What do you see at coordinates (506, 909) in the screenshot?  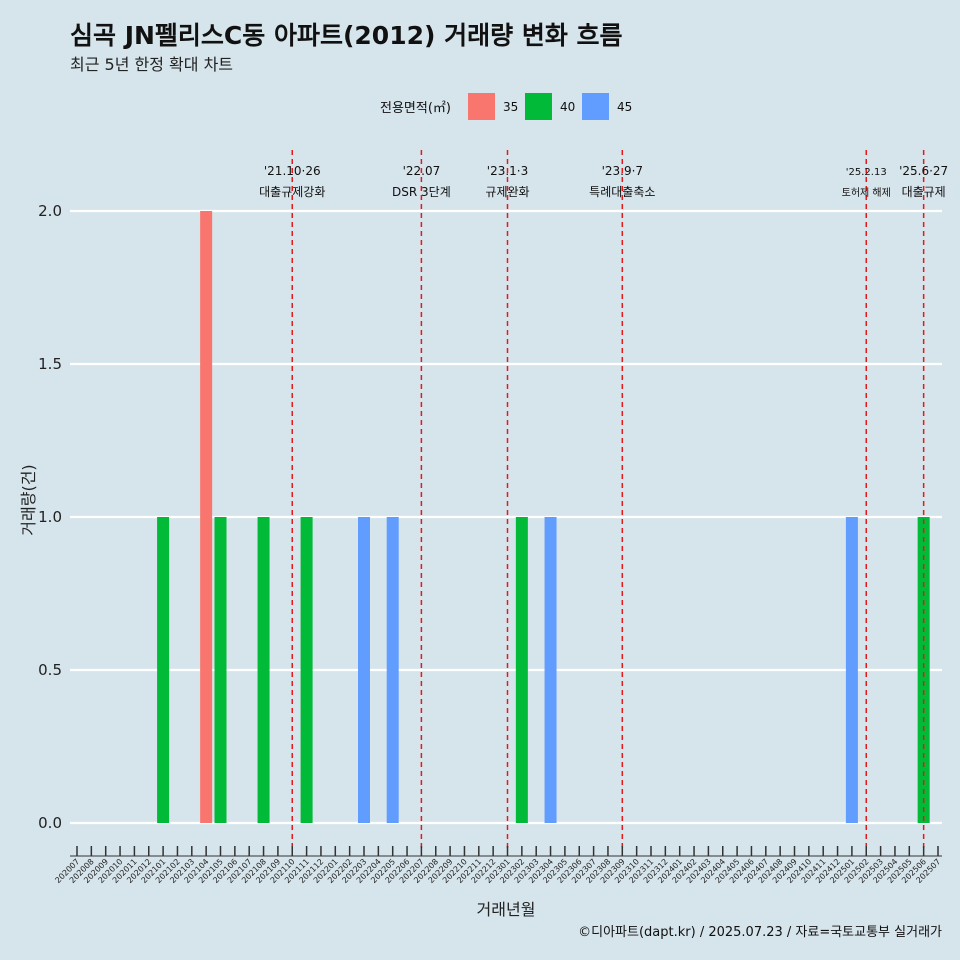 I see `x-axis-title: 거래년월` at bounding box center [506, 909].